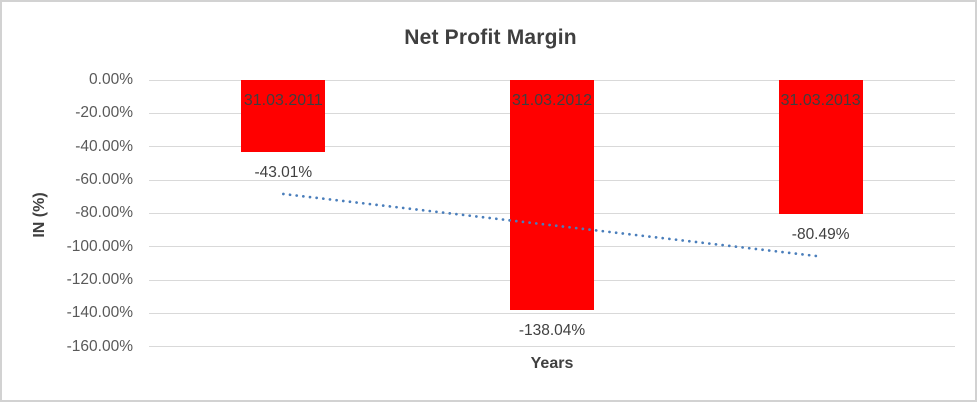 The width and height of the screenshot is (977, 402). I want to click on y-tick-label: -100.00%, so click(99, 246).